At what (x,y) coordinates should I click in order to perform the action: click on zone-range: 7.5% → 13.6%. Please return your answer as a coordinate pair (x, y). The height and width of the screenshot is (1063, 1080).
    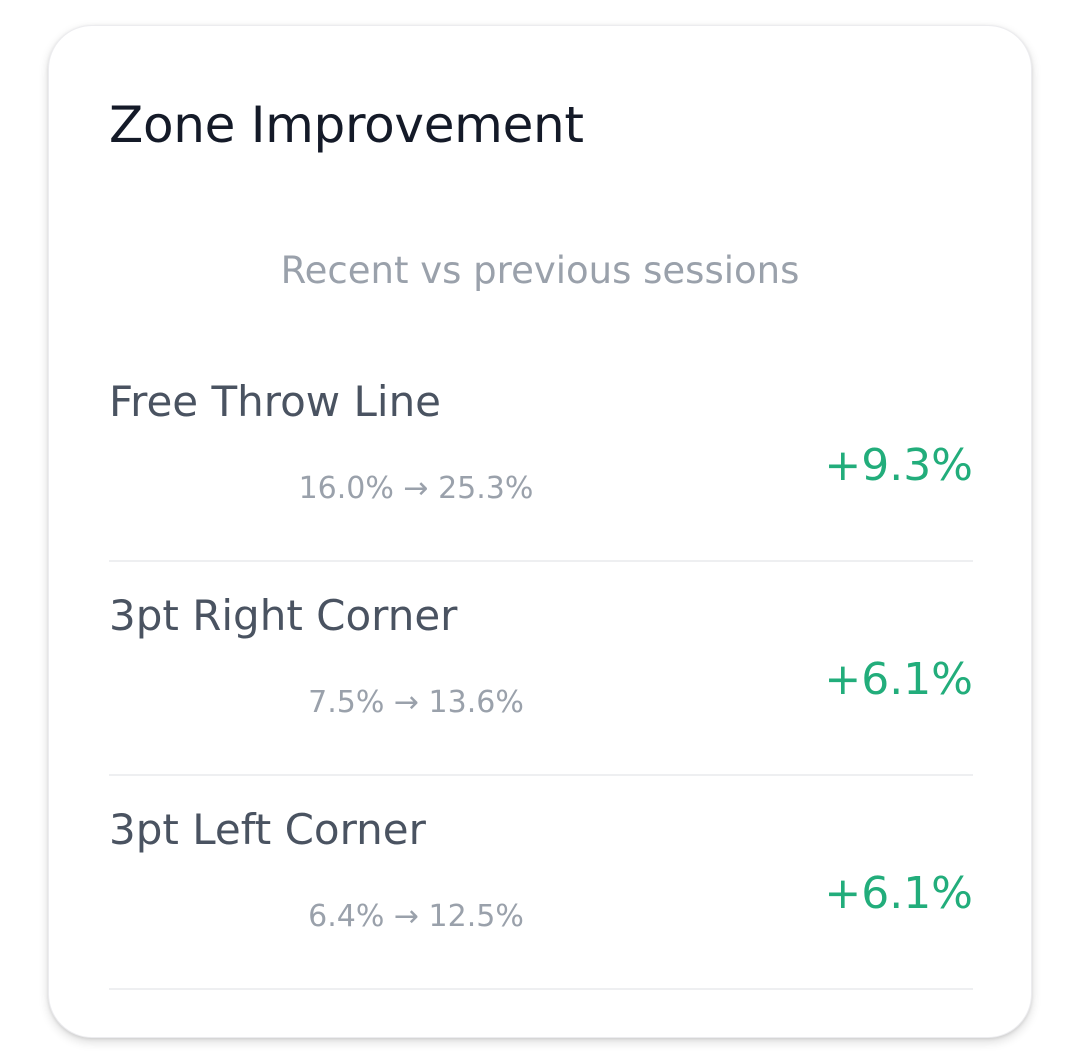
    Looking at the image, I should click on (416, 702).